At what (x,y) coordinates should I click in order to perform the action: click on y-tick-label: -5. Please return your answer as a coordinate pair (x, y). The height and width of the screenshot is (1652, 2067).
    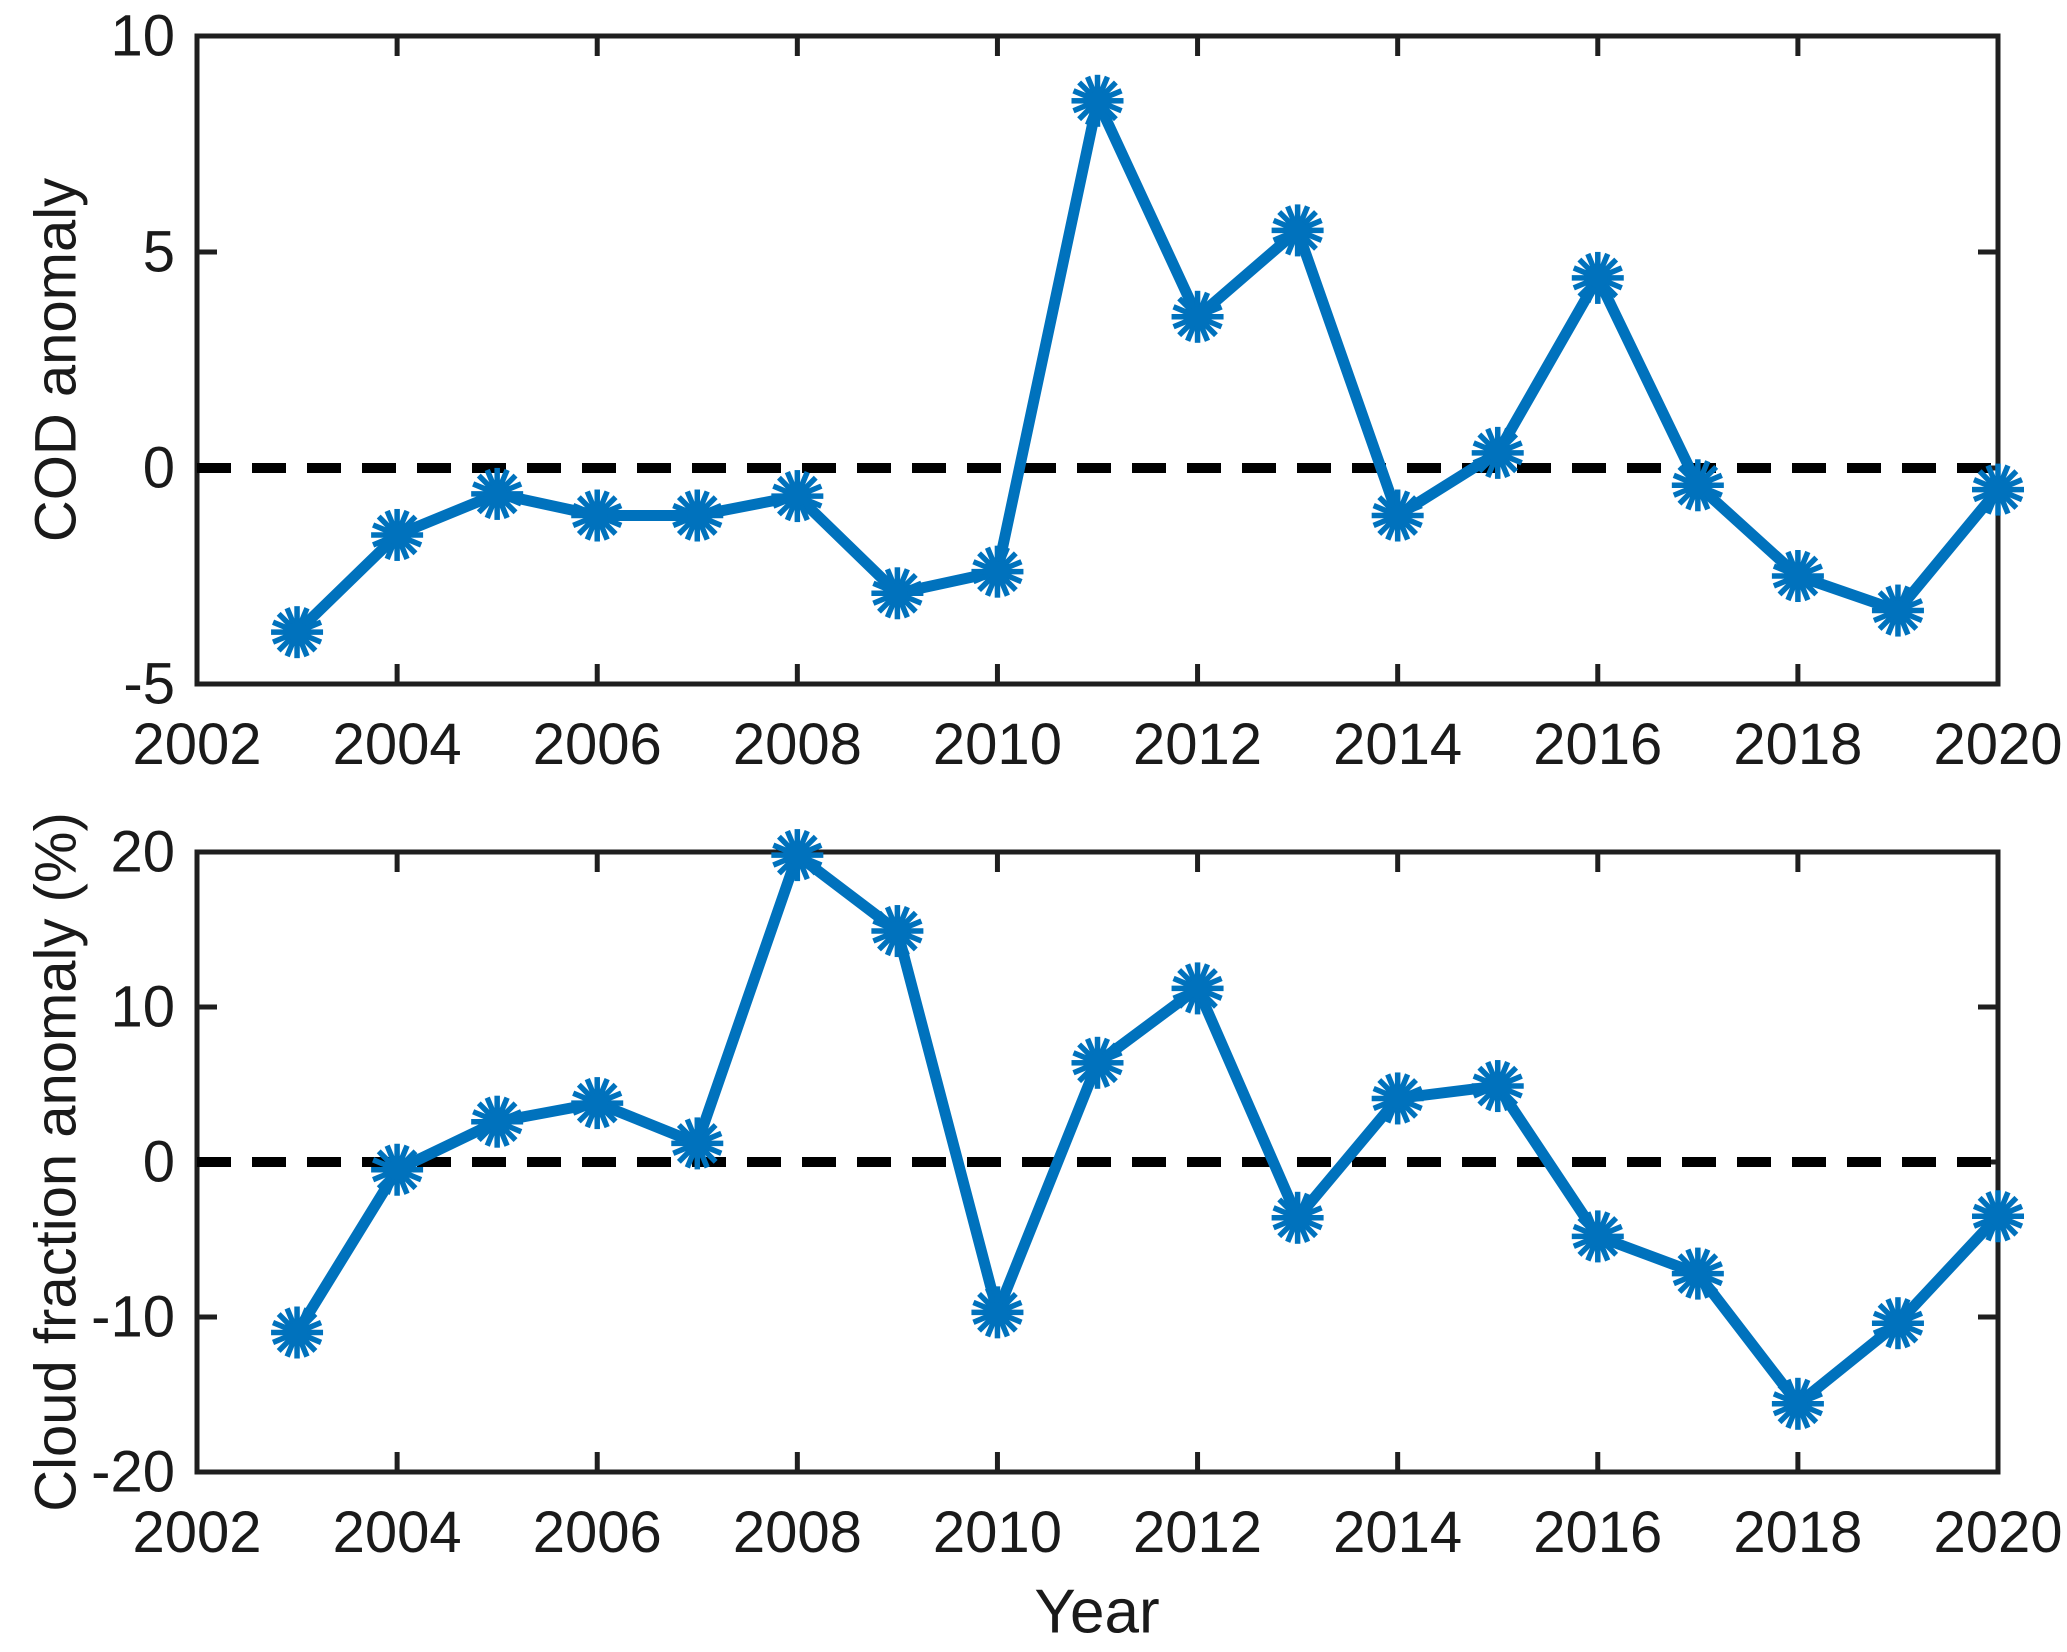
    Looking at the image, I should click on (149, 684).